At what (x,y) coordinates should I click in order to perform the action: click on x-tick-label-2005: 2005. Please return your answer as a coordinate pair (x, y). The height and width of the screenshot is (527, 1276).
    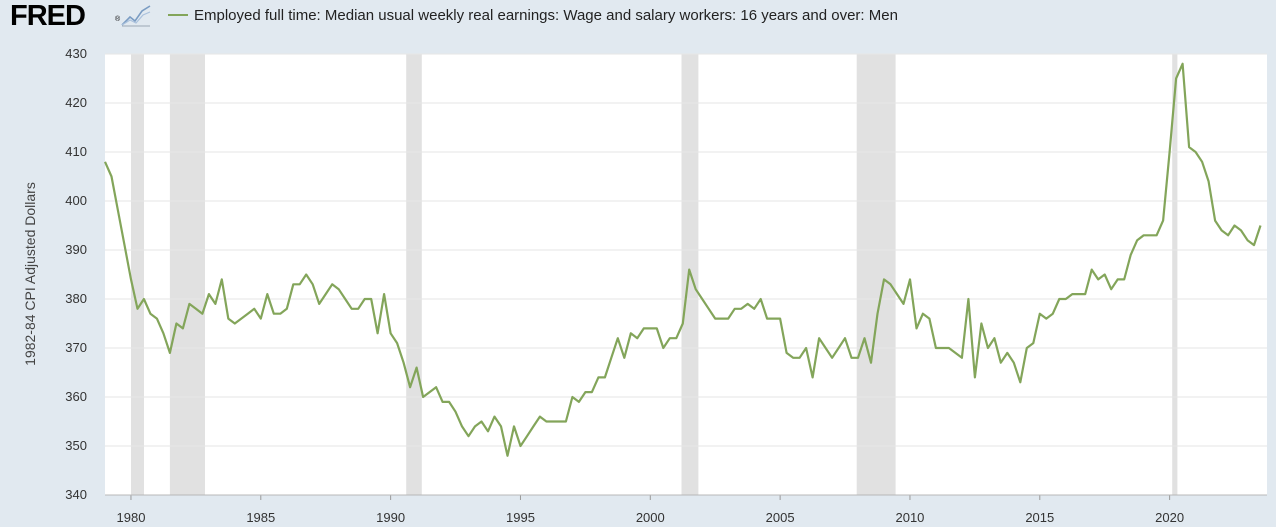
    Looking at the image, I should click on (780, 517).